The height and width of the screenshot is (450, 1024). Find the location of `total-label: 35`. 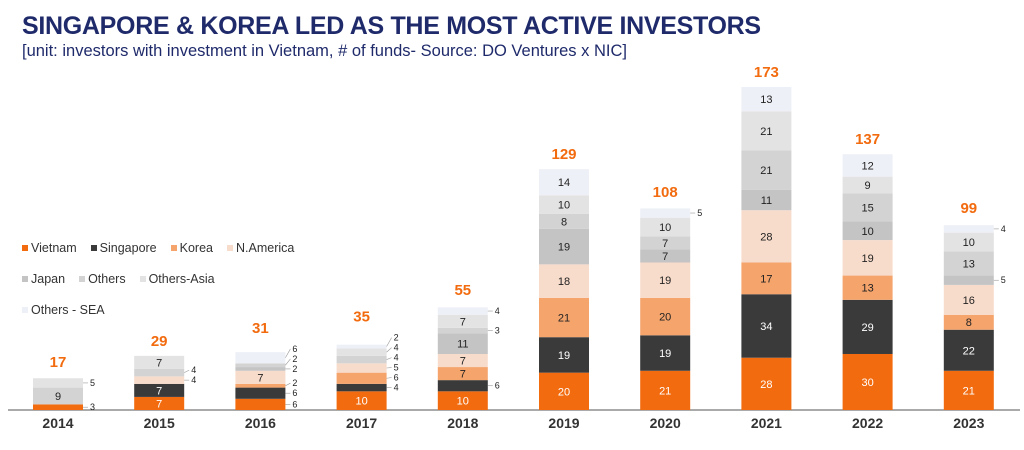

total-label: 35 is located at coordinates (361, 317).